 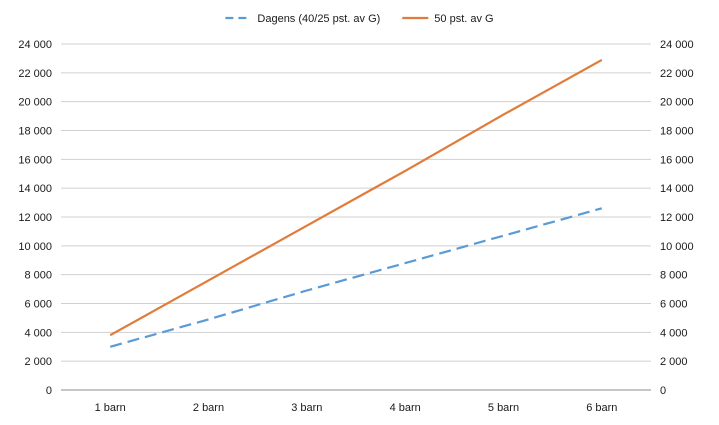 I want to click on y-tick-label-right: 16 000, so click(x=677, y=160).